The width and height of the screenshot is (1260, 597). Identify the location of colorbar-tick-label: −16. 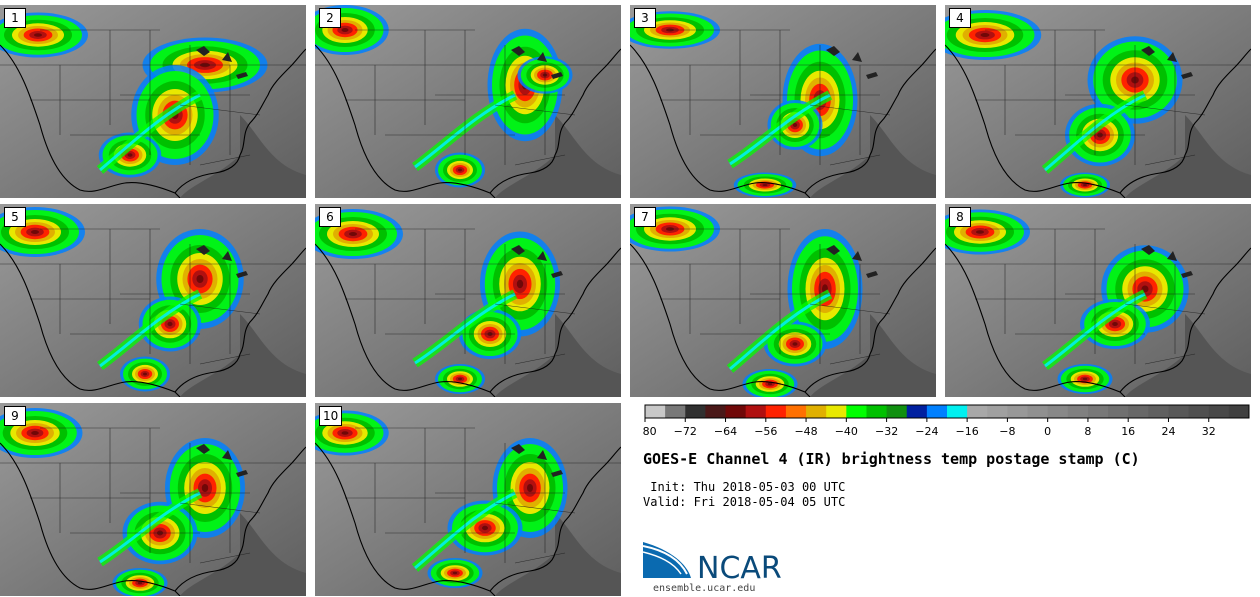
(967, 431).